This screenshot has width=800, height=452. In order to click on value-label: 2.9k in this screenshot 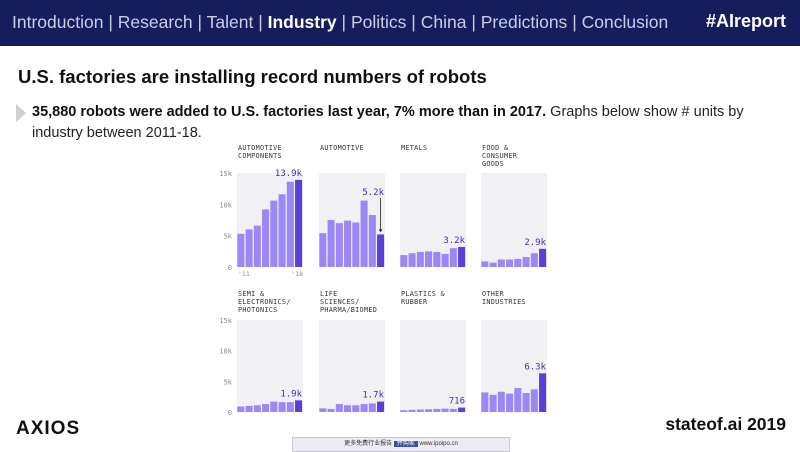, I will do `click(535, 243)`.